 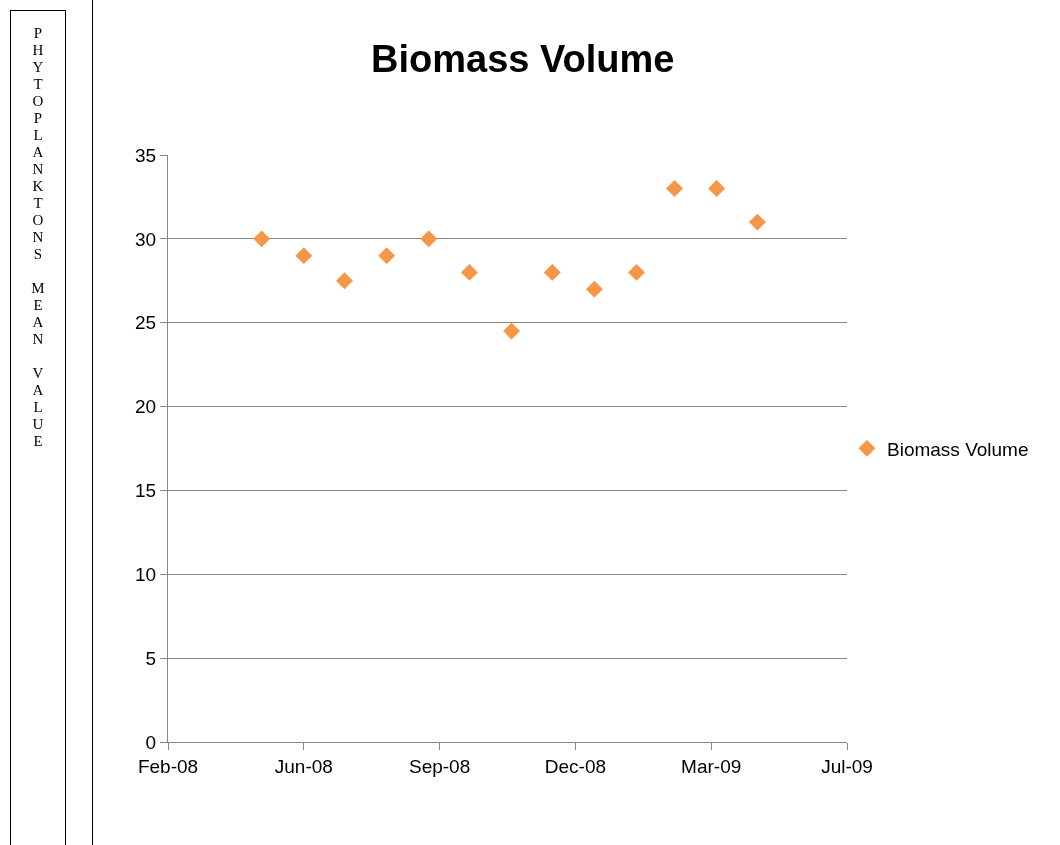 What do you see at coordinates (38, 237) in the screenshot?
I see `text: PHYTOPLANKTONS MEAN VALUE` at bounding box center [38, 237].